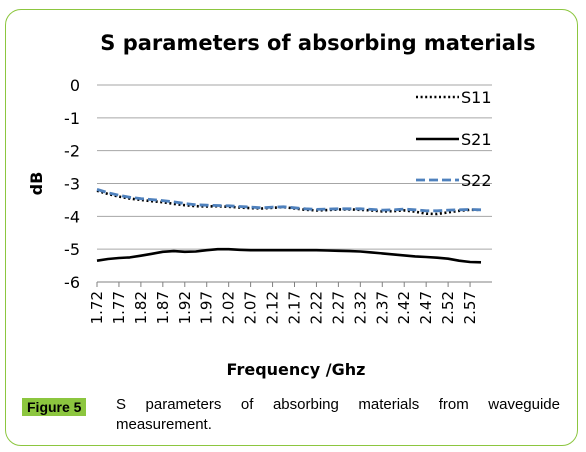 The height and width of the screenshot is (452, 586). I want to click on y-axis-ticks: 0 -1 -2 -3 -4 -5 -6, so click(72, 184).